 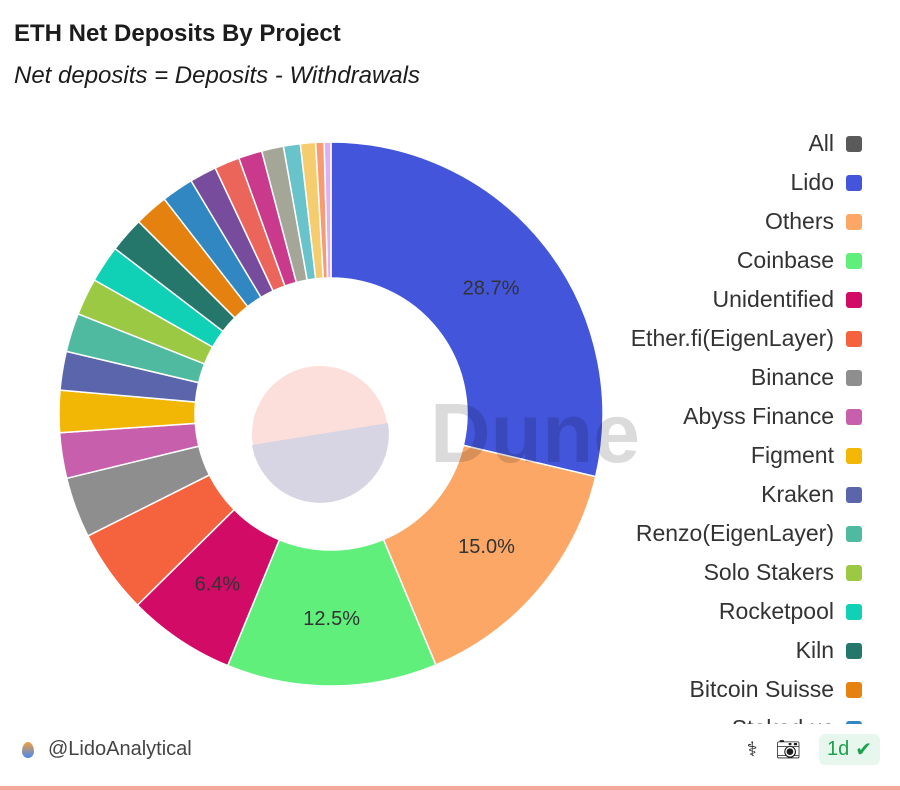 What do you see at coordinates (732, 338) in the screenshot?
I see `legend-label: Ether.fi(EigenLayer)` at bounding box center [732, 338].